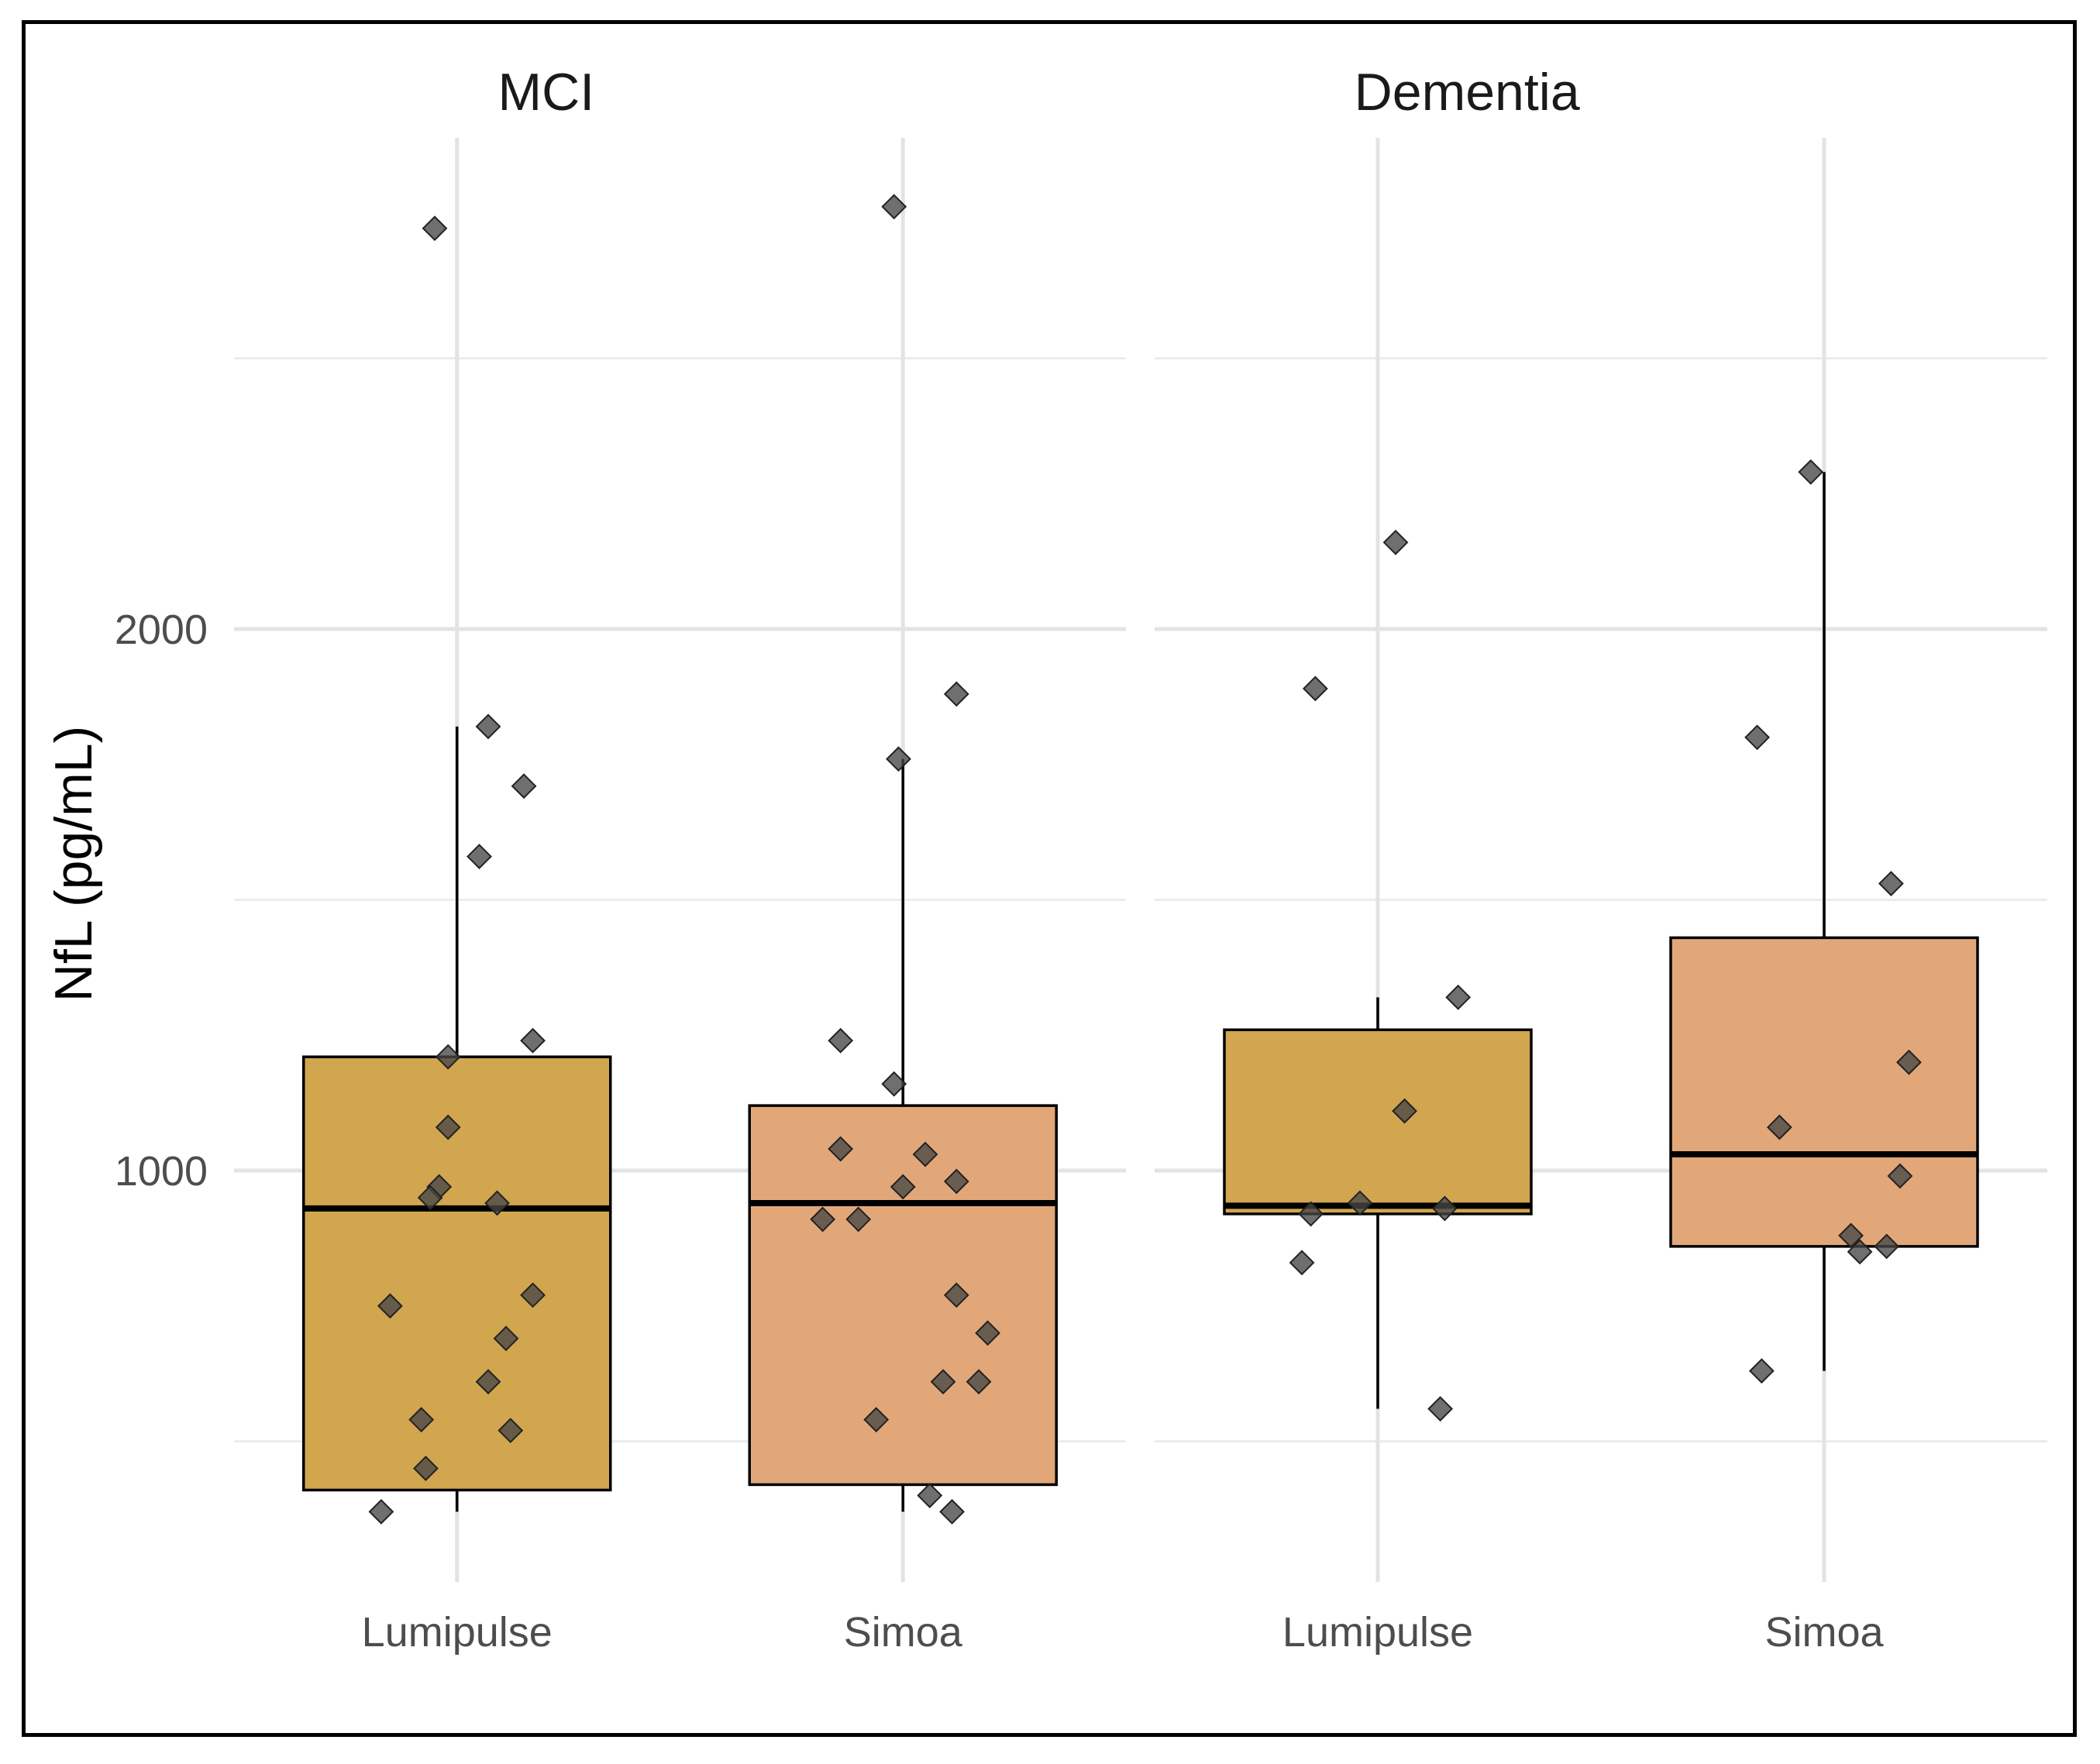 This screenshot has height=1764, width=2100. Describe the element at coordinates (161, 1171) in the screenshot. I see `y-tick-label-1000: 1000` at that location.